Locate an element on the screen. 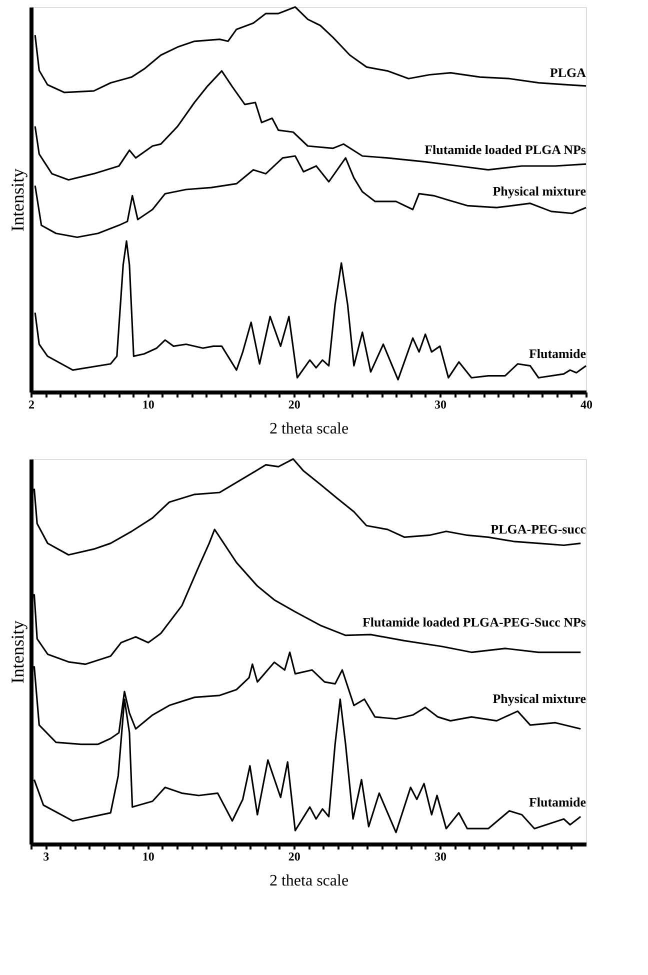 The height and width of the screenshot is (975, 648). x-tick-label: 3 is located at coordinates (46, 857).